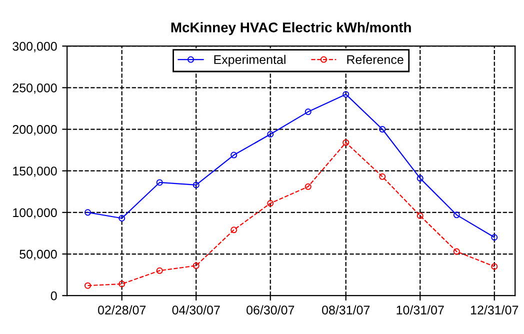  Describe the element at coordinates (38, 255) in the screenshot. I see `y-tick-label: 50,000` at that location.